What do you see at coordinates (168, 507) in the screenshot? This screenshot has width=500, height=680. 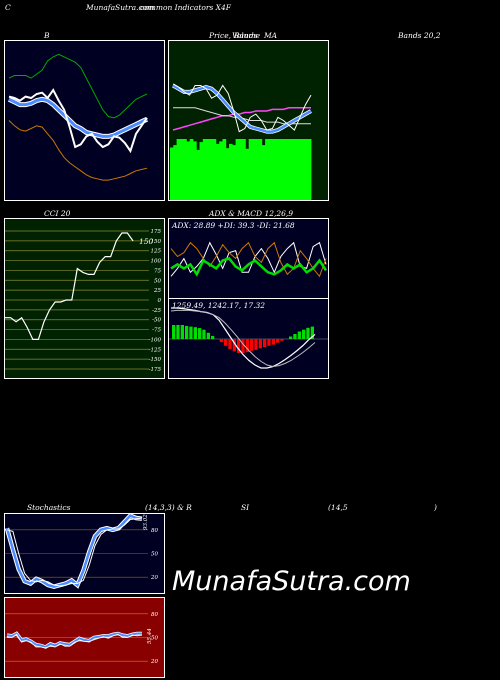 I see `stoch-params: (14,3,3) & R` at bounding box center [168, 507].